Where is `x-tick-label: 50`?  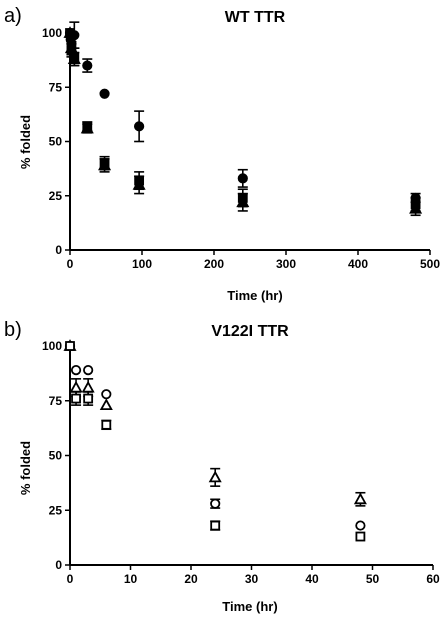 x-tick-label: 50 is located at coordinates (373, 579).